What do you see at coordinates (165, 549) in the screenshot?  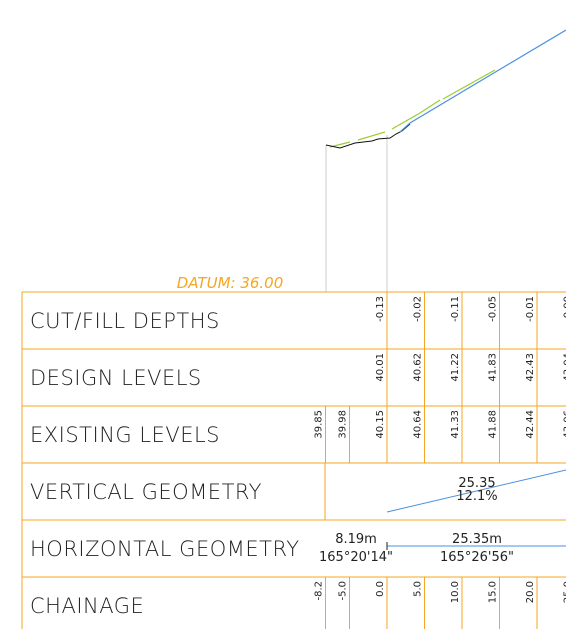 I see `row-label: HORIZONTAL GEOMETRY` at bounding box center [165, 549].